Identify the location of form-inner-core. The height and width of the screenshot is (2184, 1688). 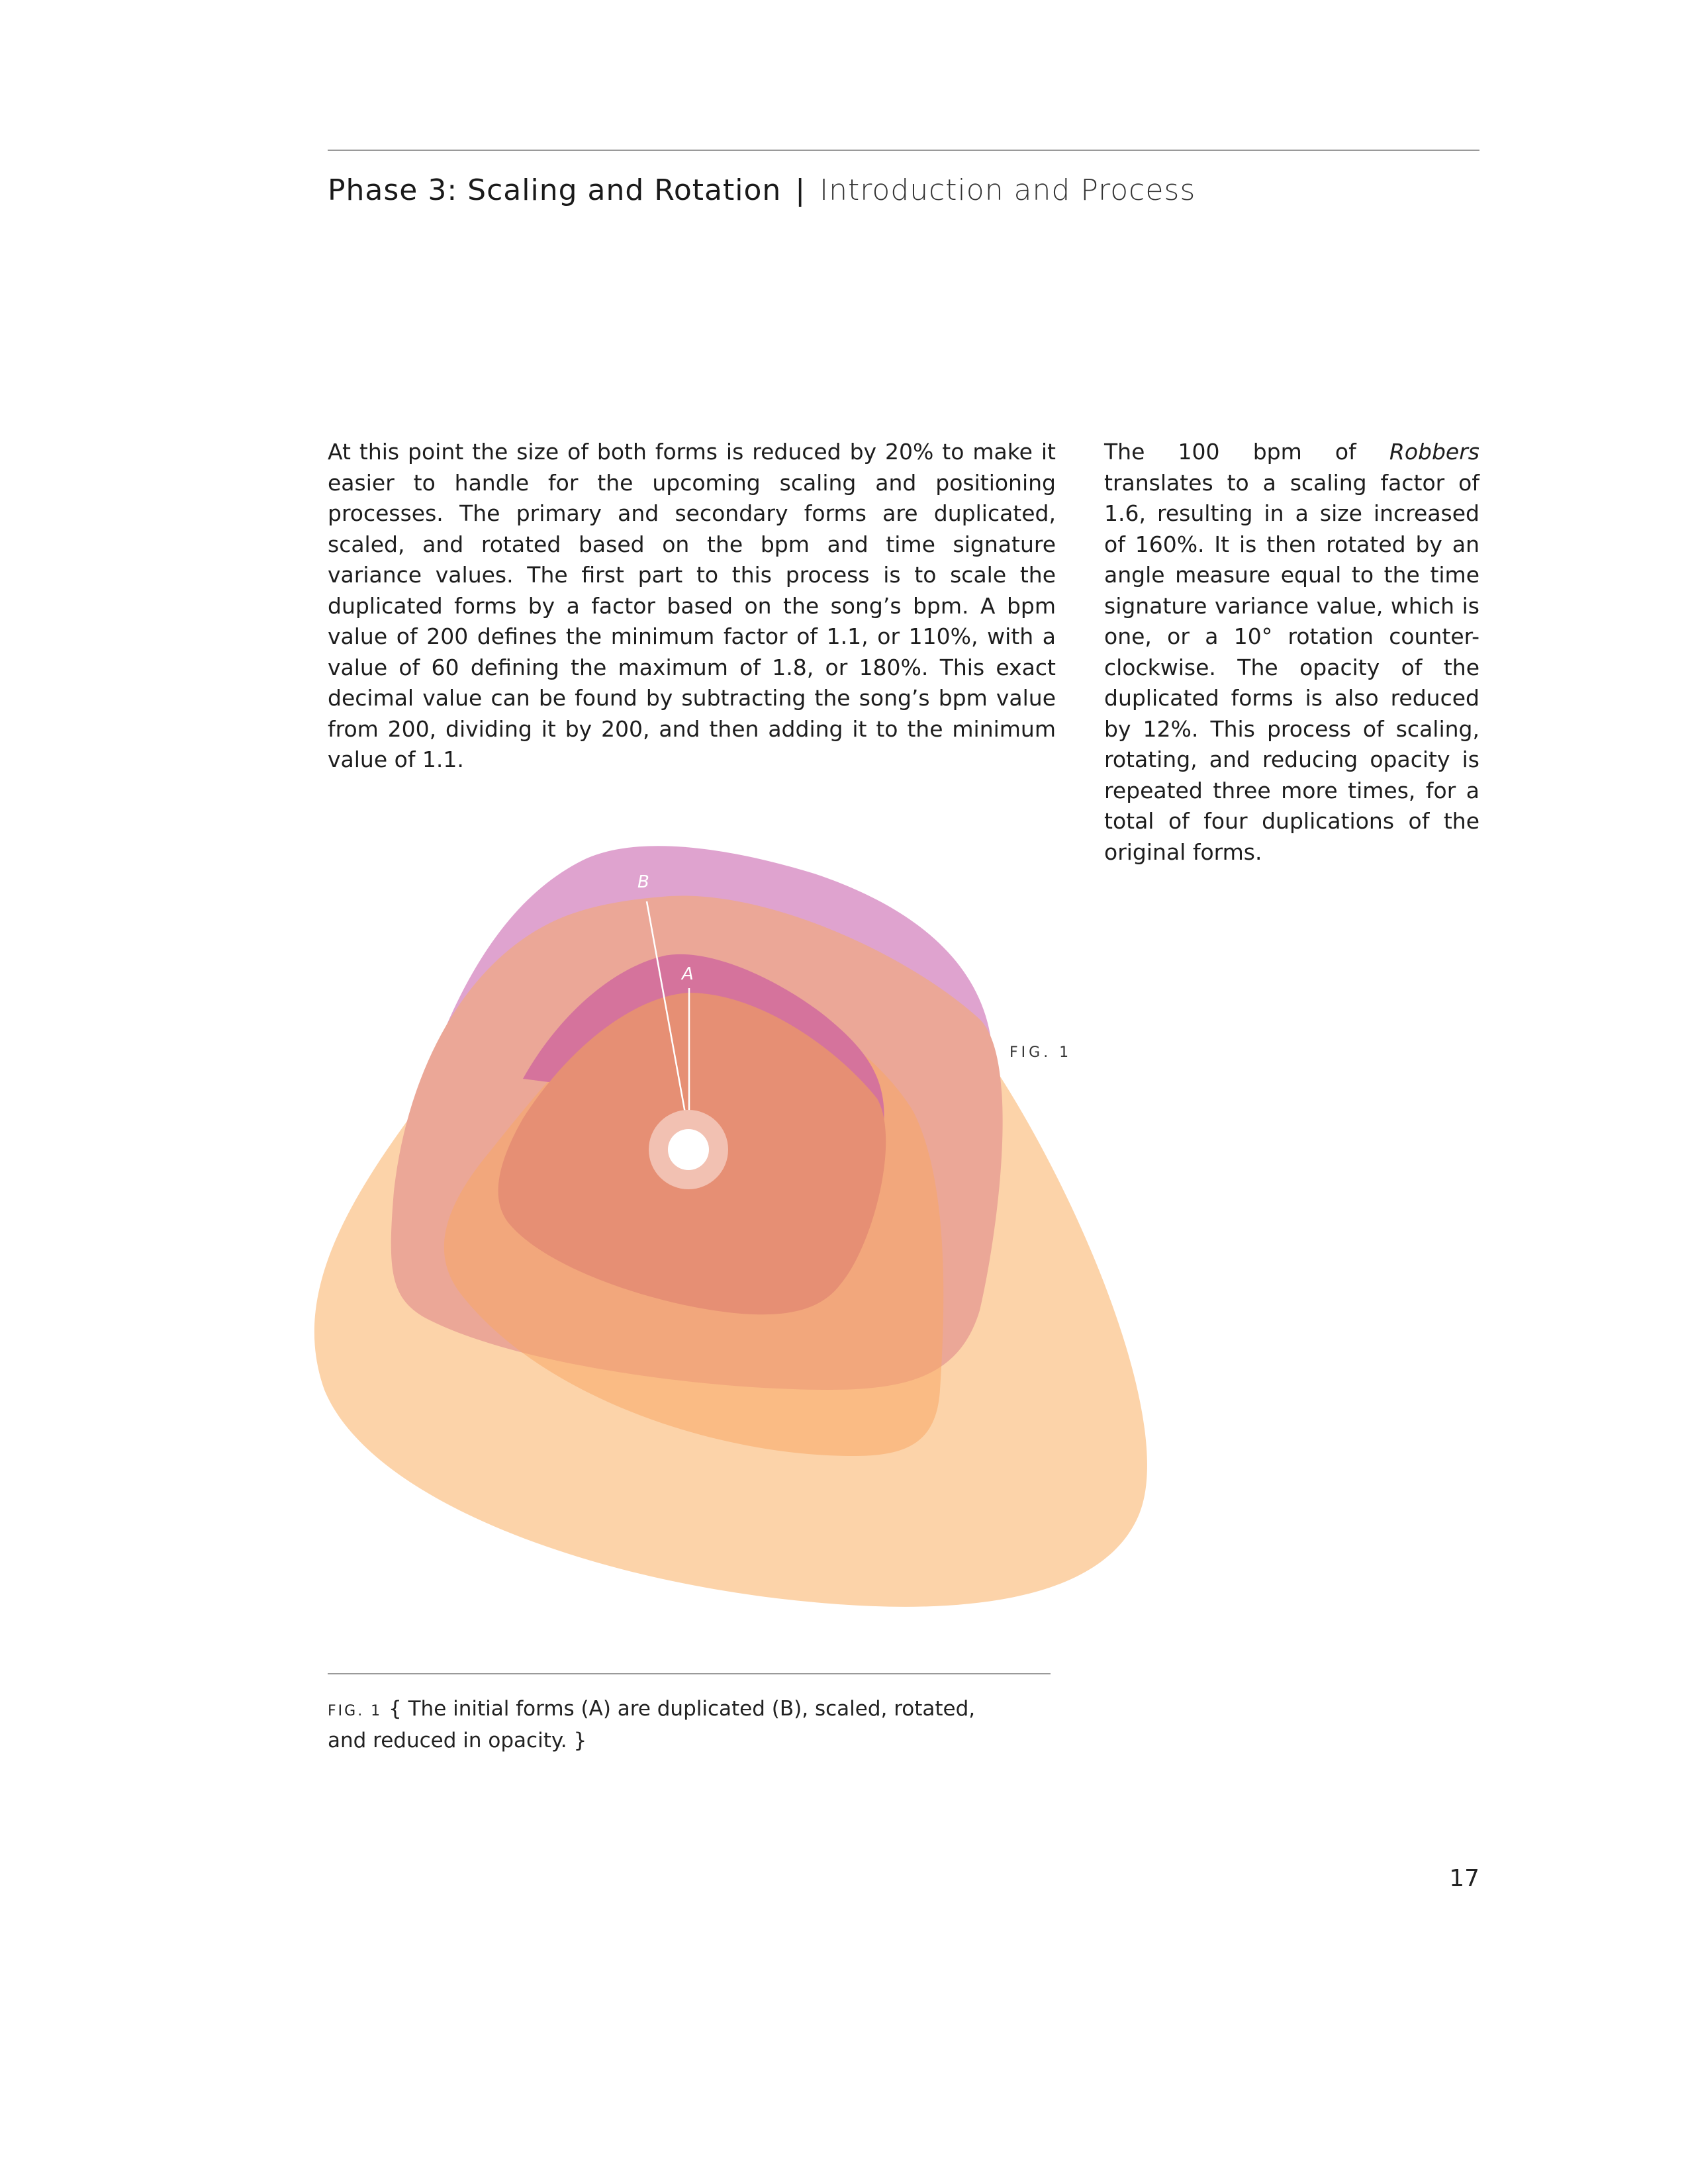
(692, 1154).